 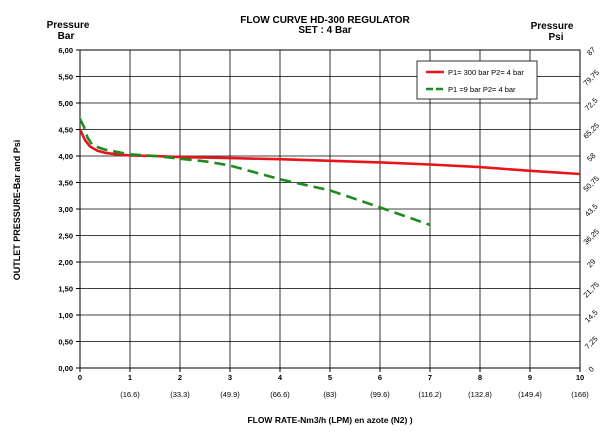 What do you see at coordinates (130, 394) in the screenshot?
I see `x-secondary-tick-label: (16.6)` at bounding box center [130, 394].